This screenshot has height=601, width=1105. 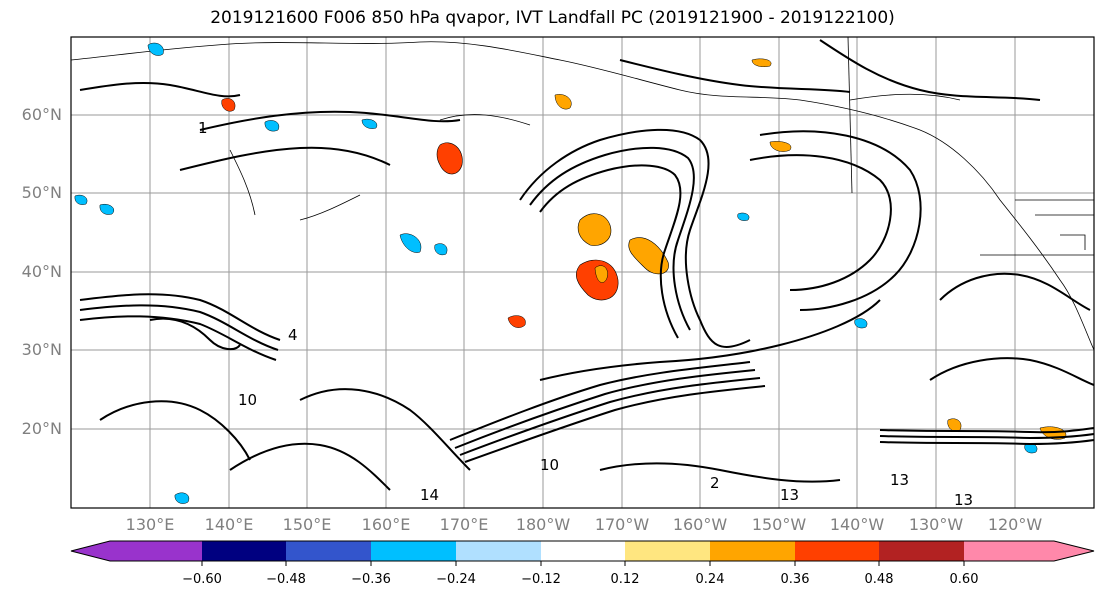 I want to click on colorbar-tick-label: −0.12, so click(x=541, y=579).